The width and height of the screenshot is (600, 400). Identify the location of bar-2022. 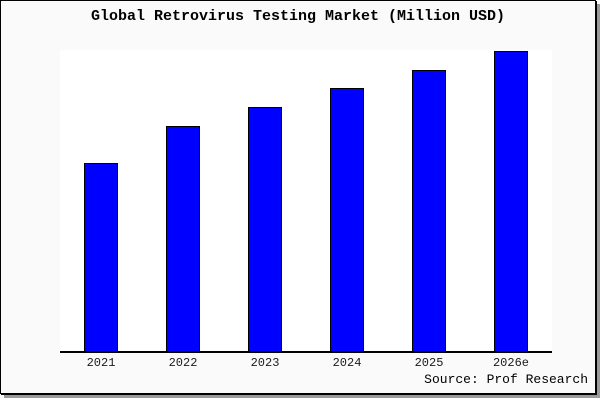
(183, 238).